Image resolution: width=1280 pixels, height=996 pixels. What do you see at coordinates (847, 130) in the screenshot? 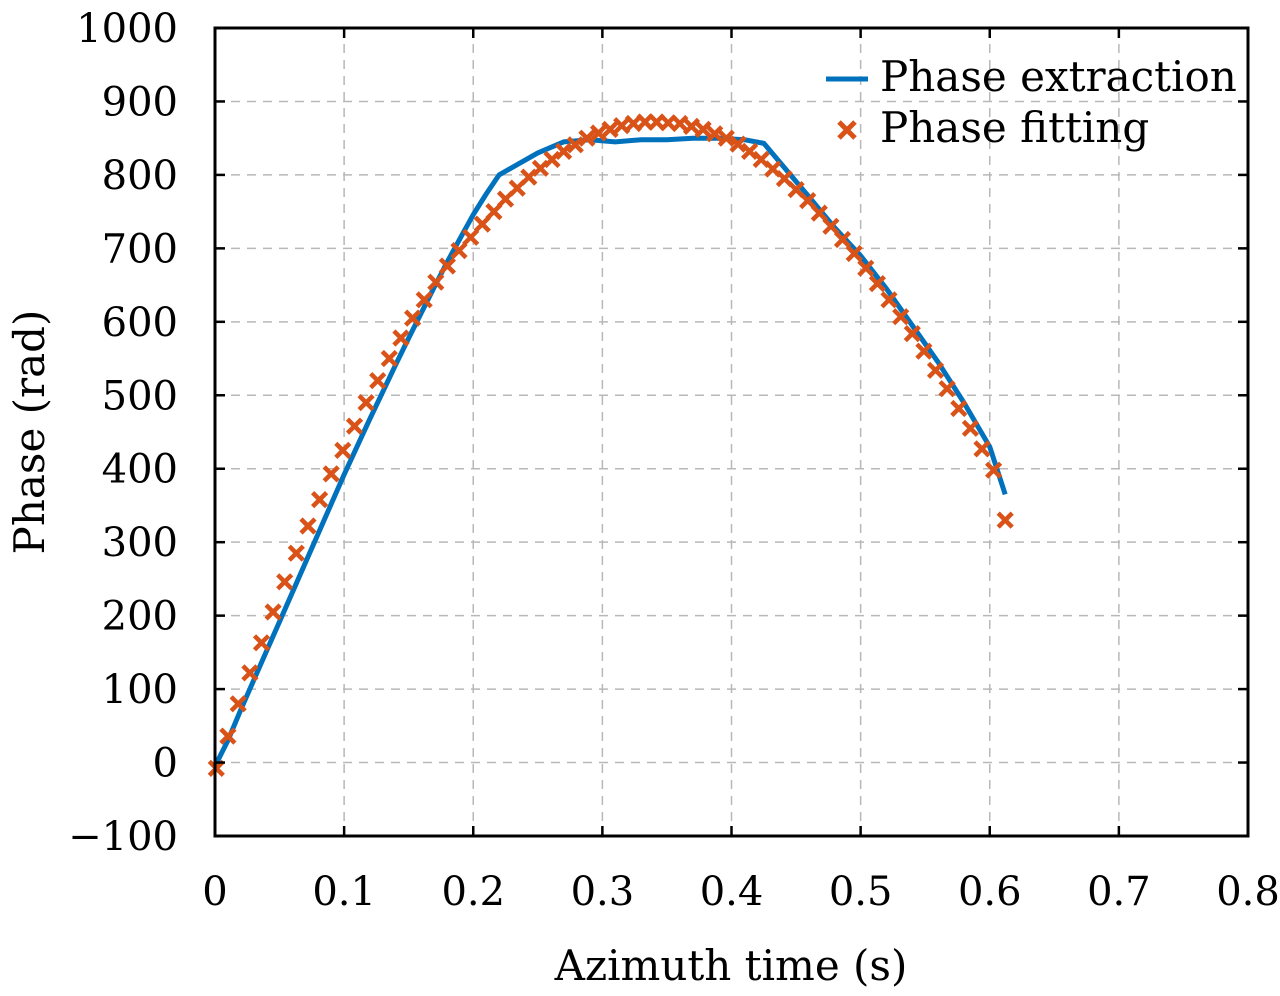
I see `legend-marker-phase-fitting` at bounding box center [847, 130].